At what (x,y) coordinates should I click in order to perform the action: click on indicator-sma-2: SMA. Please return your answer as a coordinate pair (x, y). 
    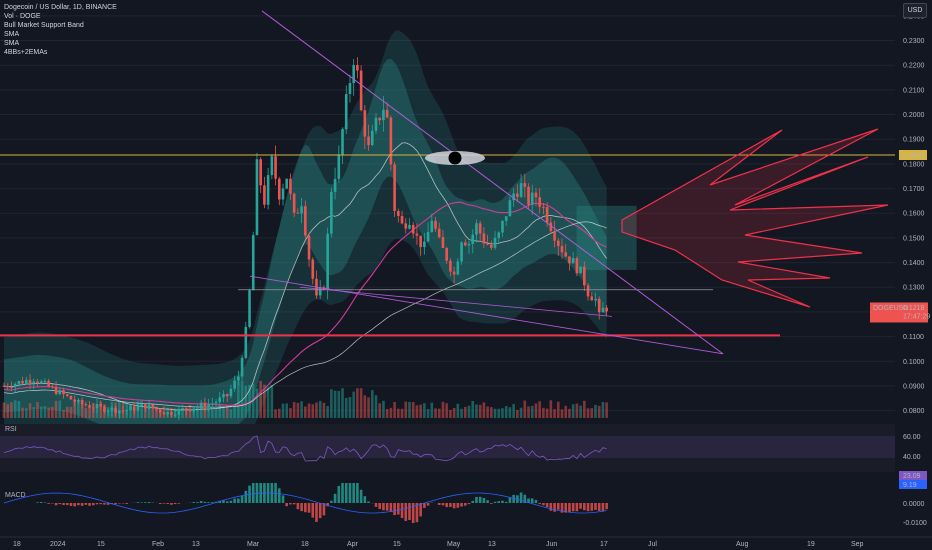
    Looking at the image, I should click on (12, 43).